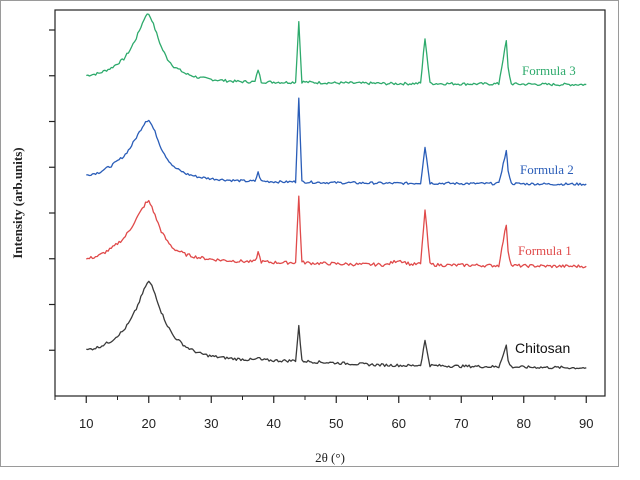 This screenshot has width=640, height=480. I want to click on x-axis-ticks: 10 20 30 40 50 60 70 80 90, so click(323, 413).